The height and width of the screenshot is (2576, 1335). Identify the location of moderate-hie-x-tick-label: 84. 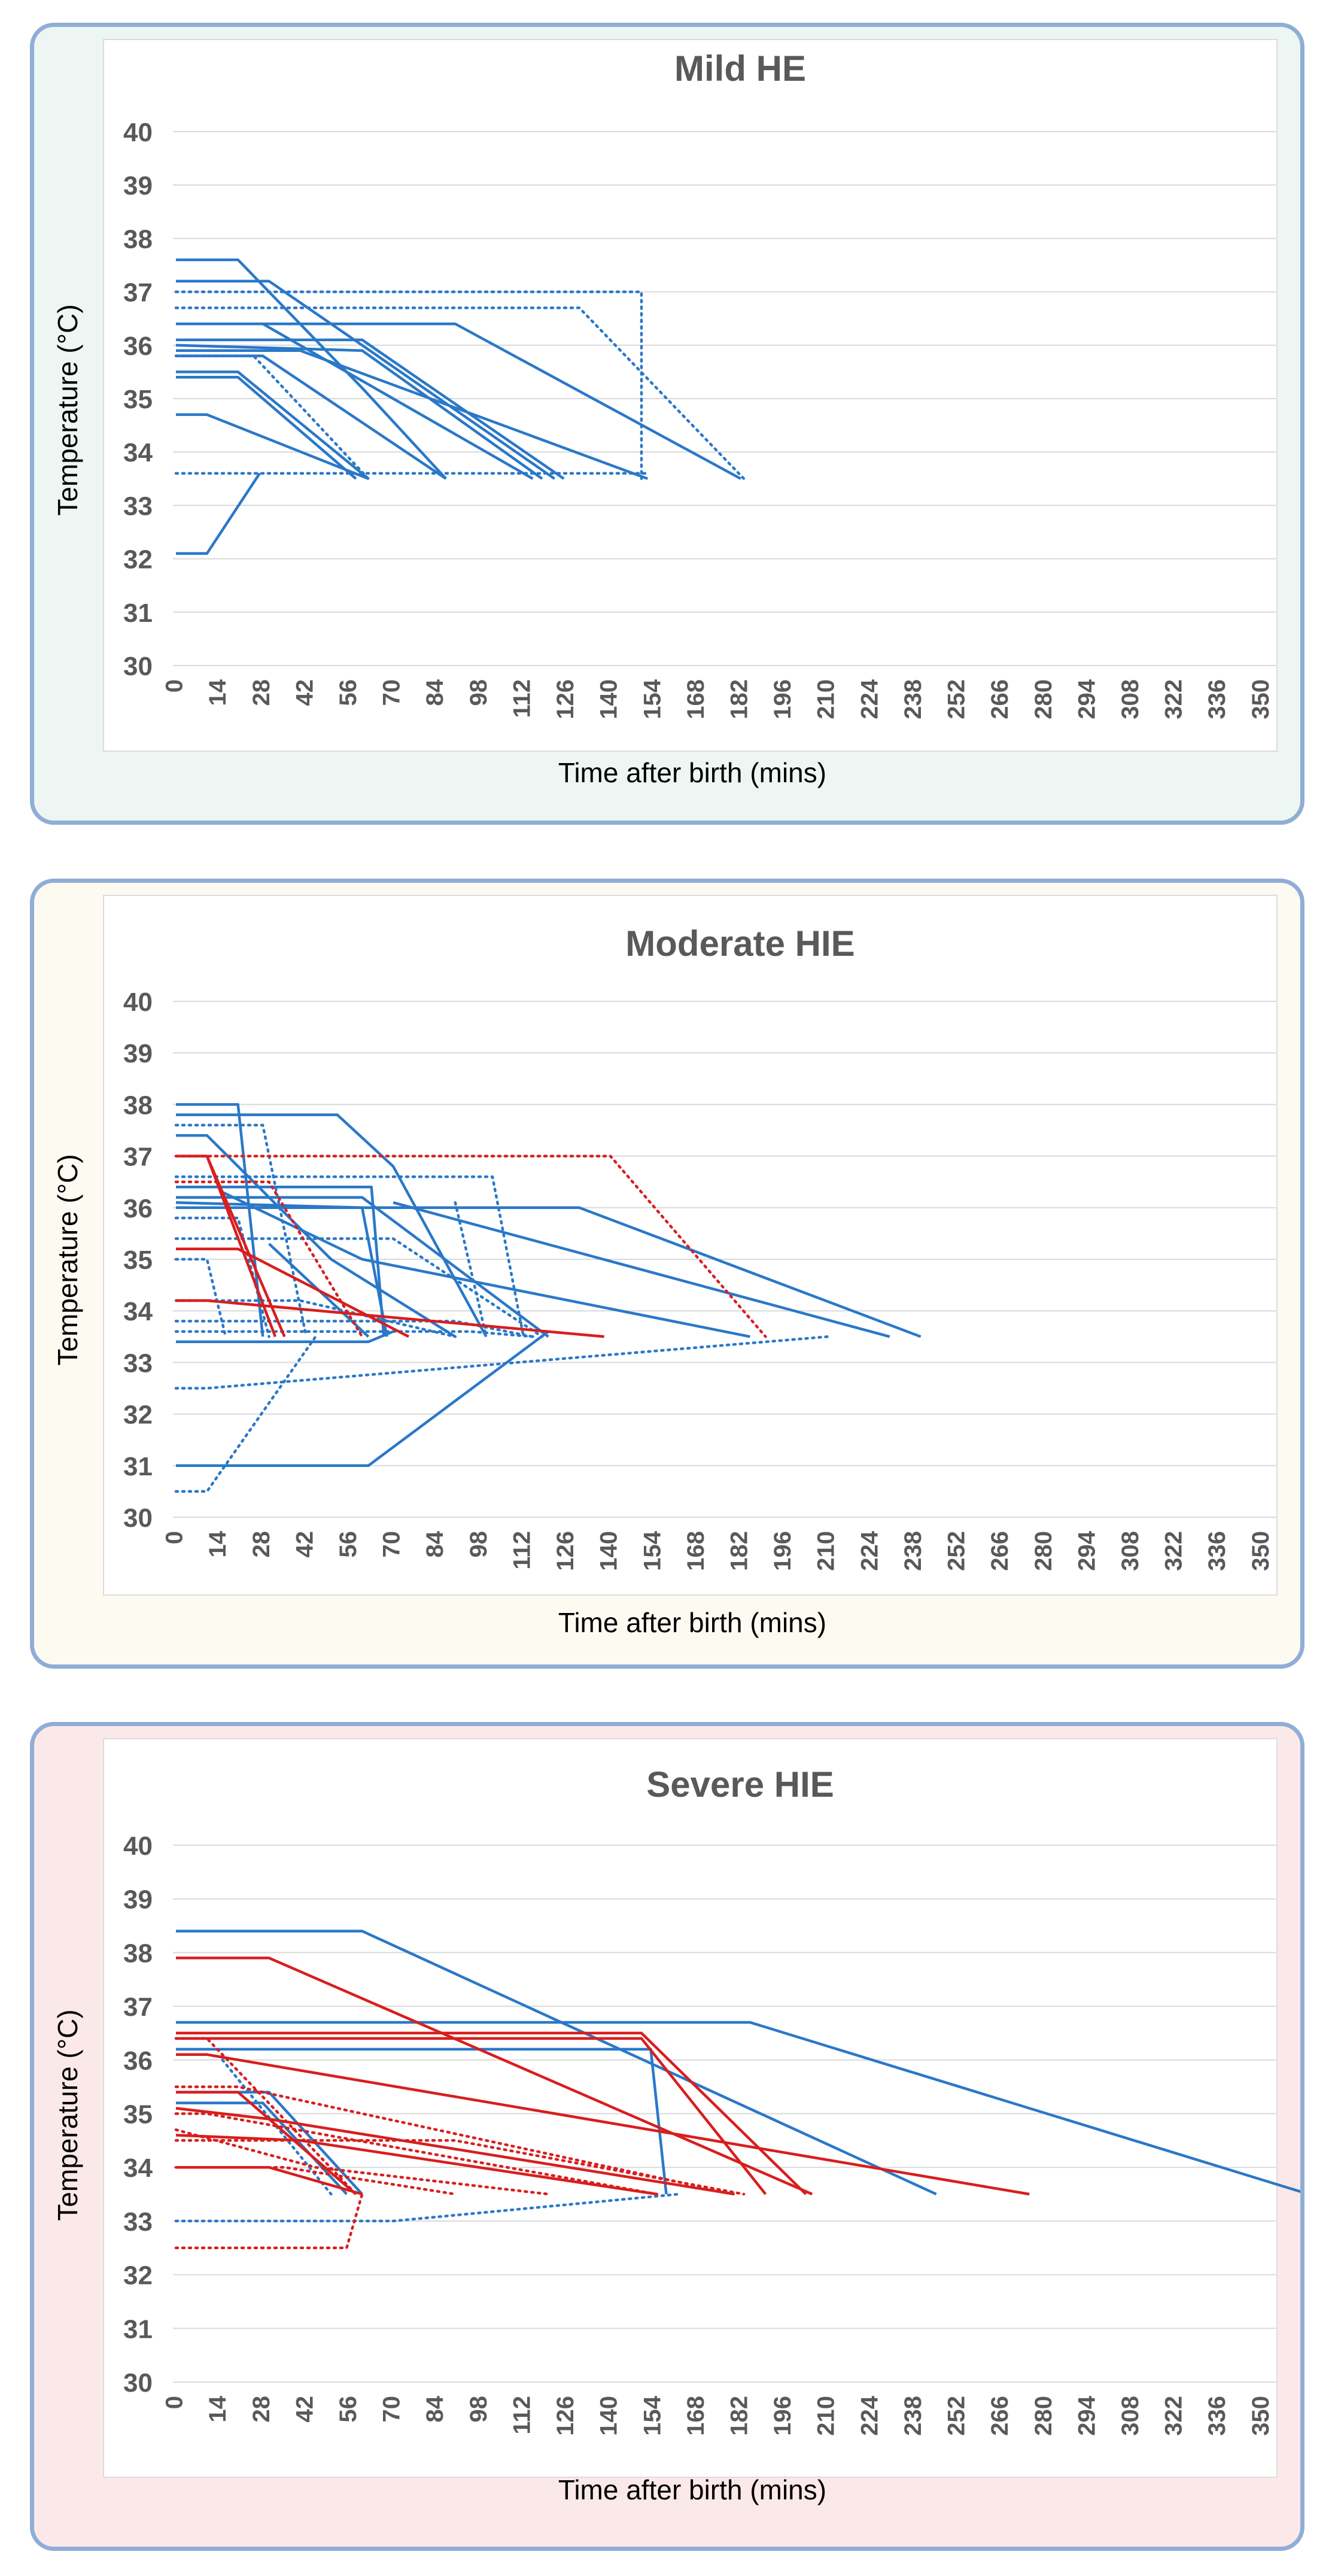
(435, 1543).